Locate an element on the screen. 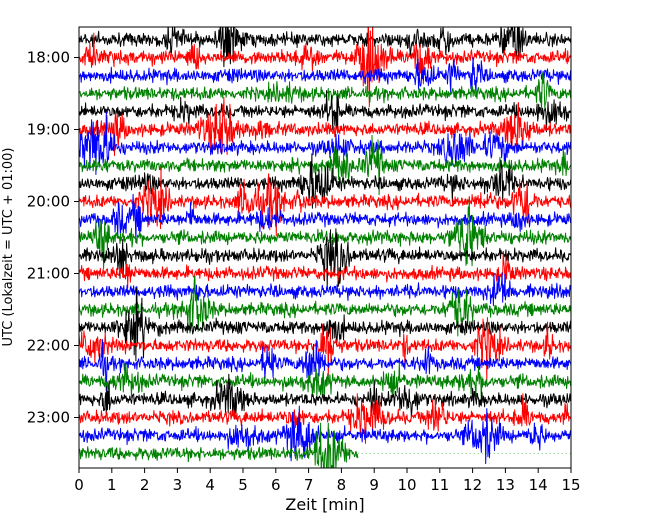 The height and width of the screenshot is (520, 650). x-axis-label: Zeit [min] is located at coordinates (324, 504).